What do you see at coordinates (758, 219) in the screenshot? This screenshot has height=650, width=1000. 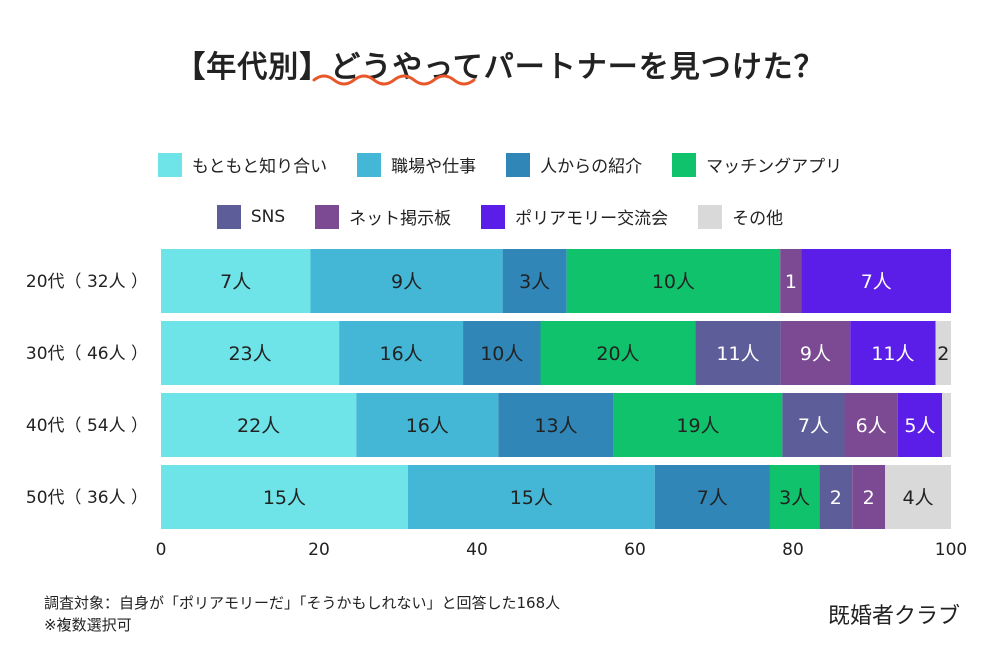 I see `legend-label: その他` at bounding box center [758, 219].